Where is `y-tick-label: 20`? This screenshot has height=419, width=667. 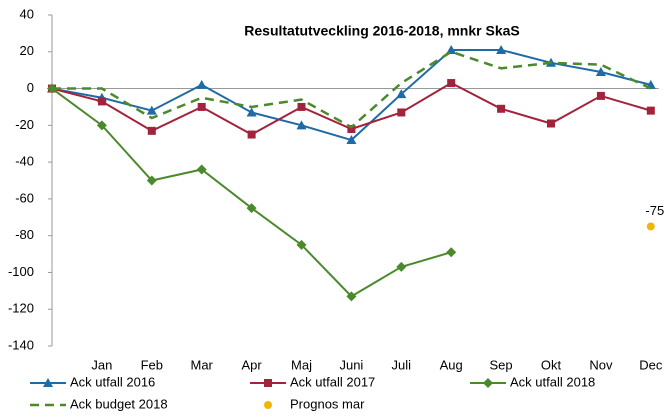 y-tick-label: 20 is located at coordinates (27, 50).